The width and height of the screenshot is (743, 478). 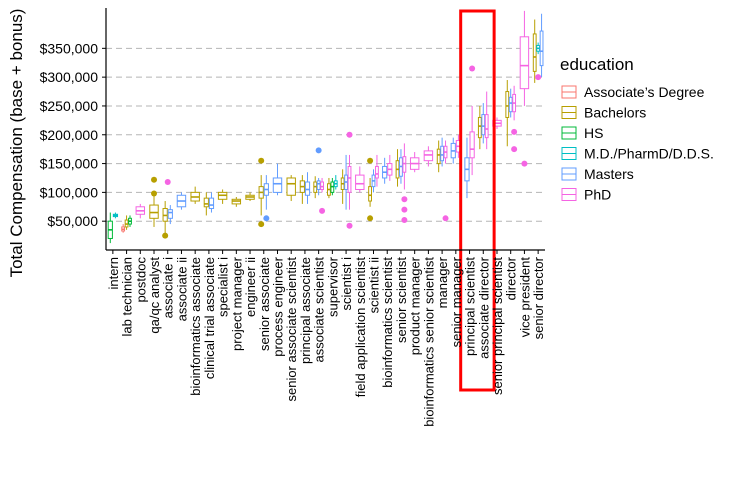 I want to click on x-tick-label: project manager, so click(x=236, y=303).